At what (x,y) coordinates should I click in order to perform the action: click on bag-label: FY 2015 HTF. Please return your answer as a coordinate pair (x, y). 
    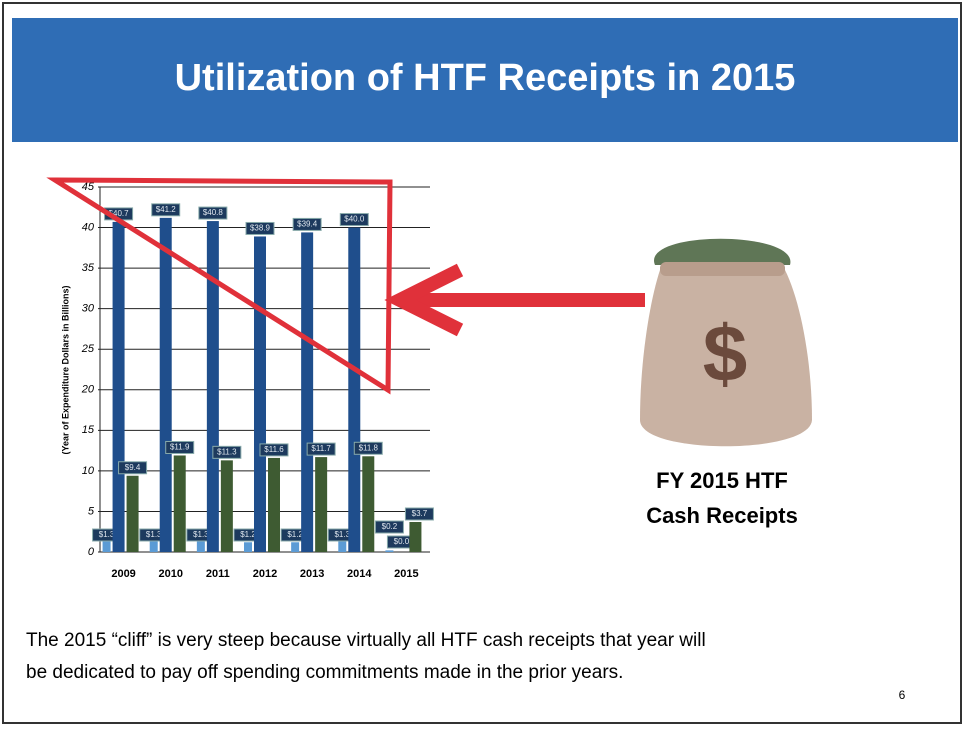
    Looking at the image, I should click on (722, 480).